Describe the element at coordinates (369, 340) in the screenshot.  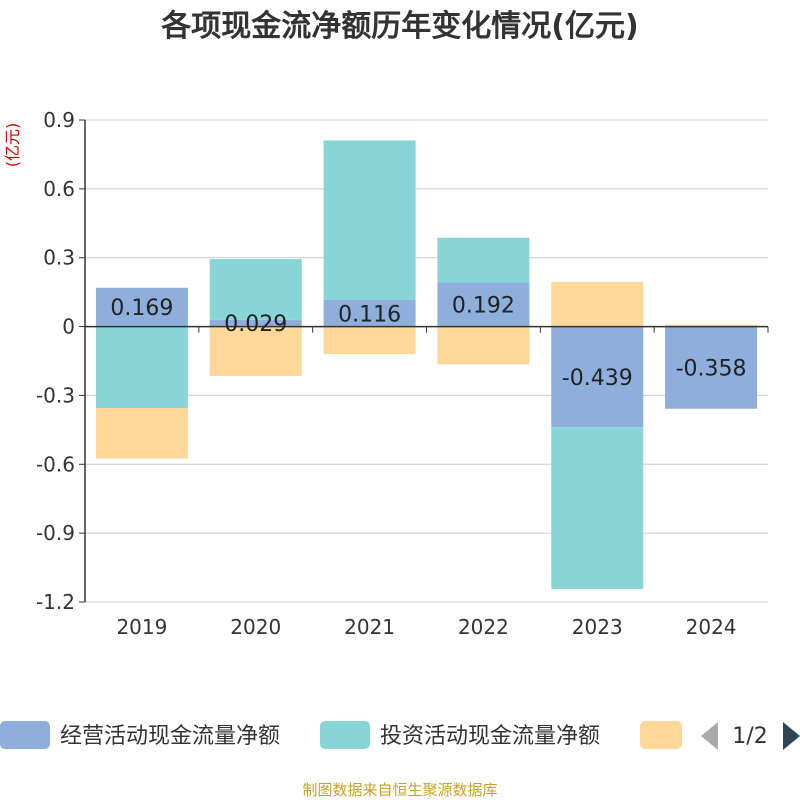
I see `bar-3-2021` at that location.